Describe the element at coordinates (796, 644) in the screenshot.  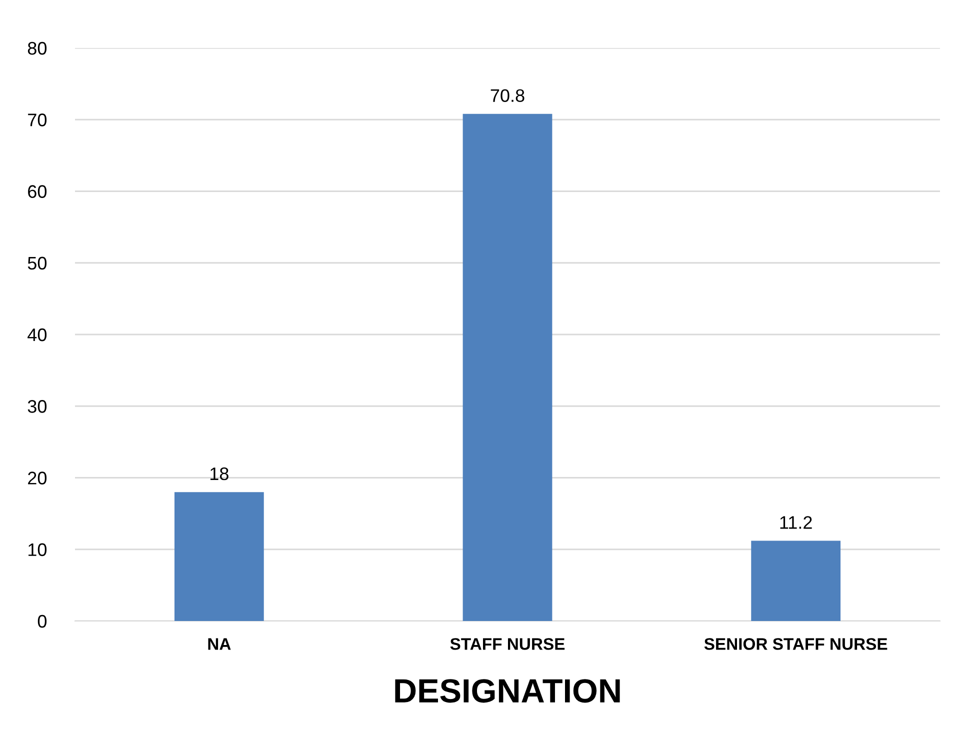
I see `x-tick-label: SENIOR STAFF NURSE` at that location.